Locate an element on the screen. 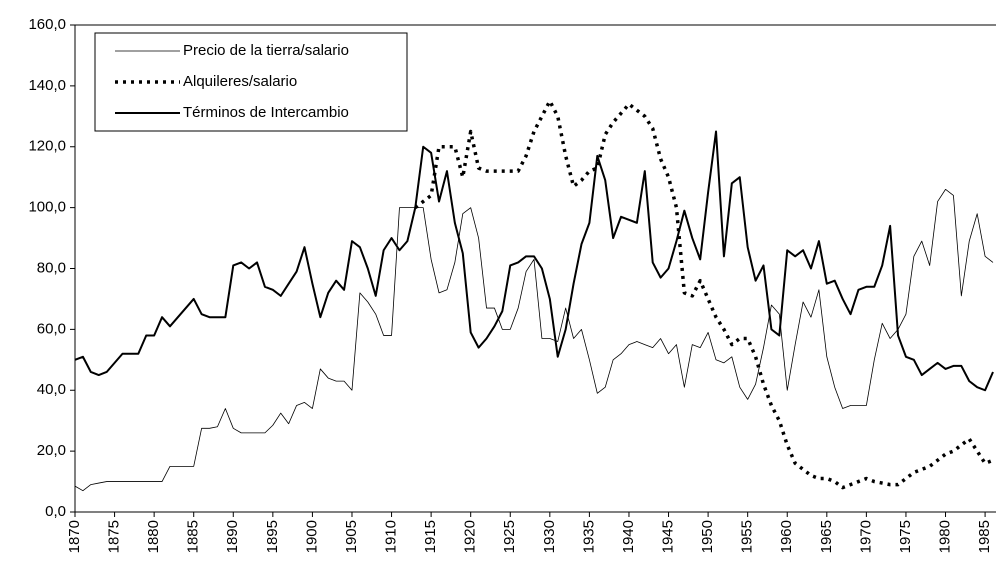 The width and height of the screenshot is (996, 569). x-tick-label: 1940 is located at coordinates (628, 536).